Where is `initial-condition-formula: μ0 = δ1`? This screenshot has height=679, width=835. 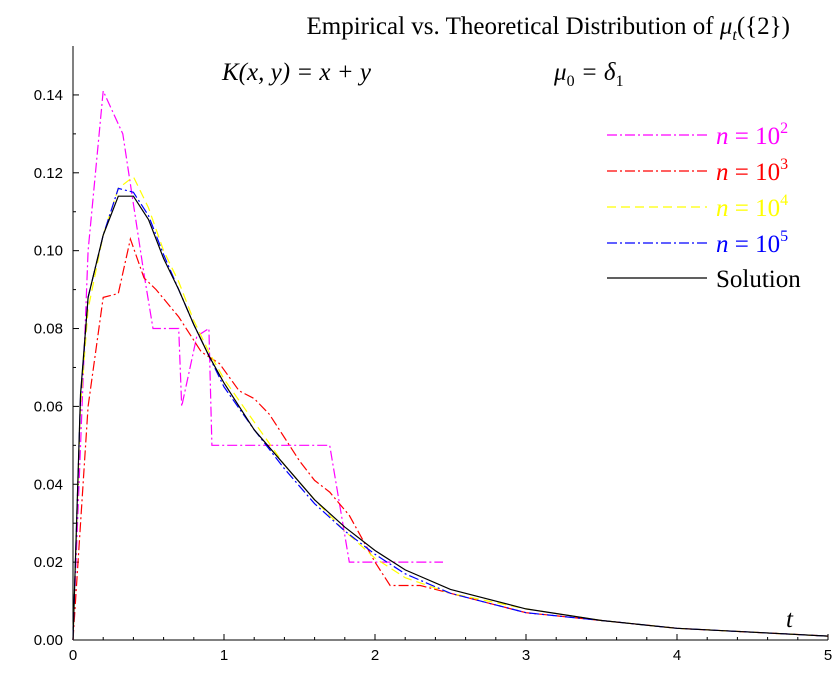
initial-condition-formula: μ0 = δ1 is located at coordinates (588, 74).